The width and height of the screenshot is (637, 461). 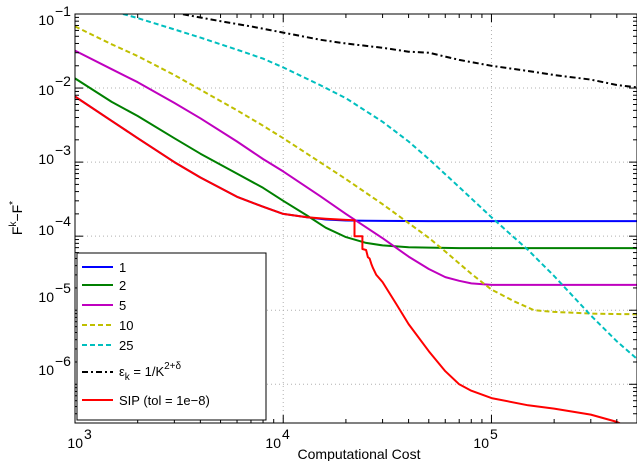 I want to click on y-tick-label-1e-2: 10, so click(x=46, y=90).